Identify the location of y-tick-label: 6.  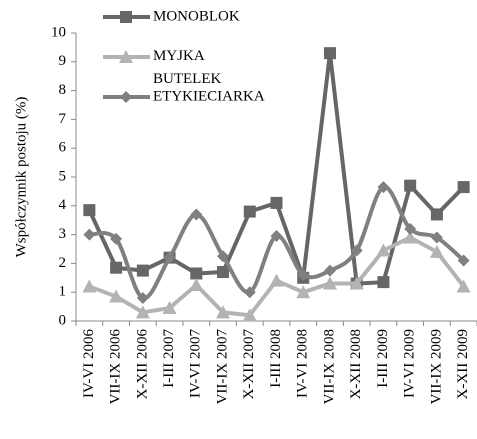
(63, 148).